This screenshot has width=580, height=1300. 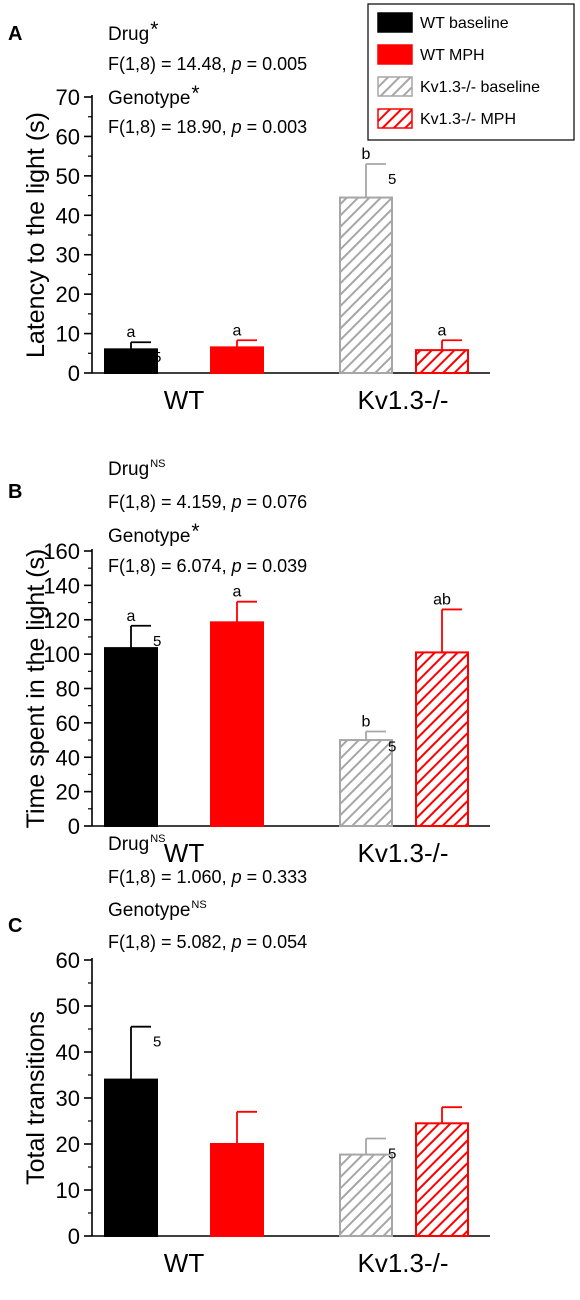 I want to click on stat-f-value: F(1,8) = 18.90,, so click(x=170, y=127).